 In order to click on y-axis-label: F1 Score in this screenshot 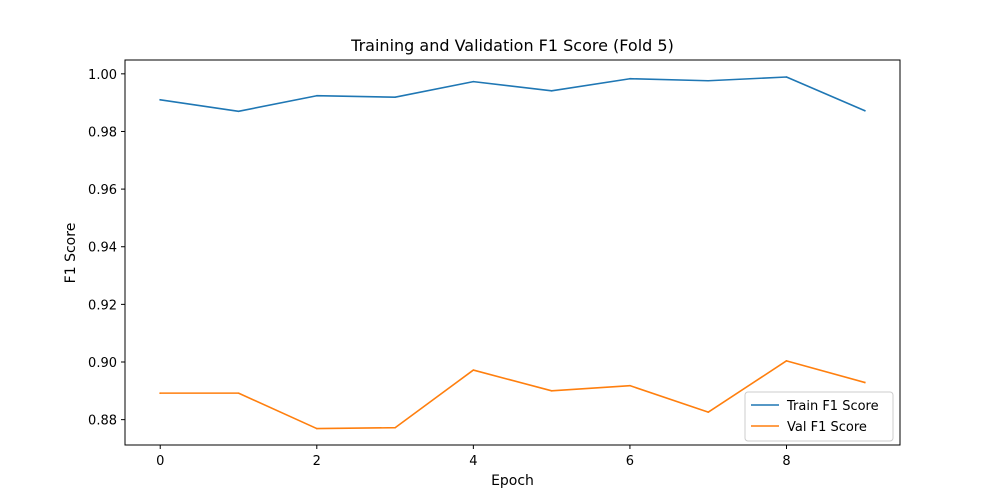, I will do `click(71, 253)`.